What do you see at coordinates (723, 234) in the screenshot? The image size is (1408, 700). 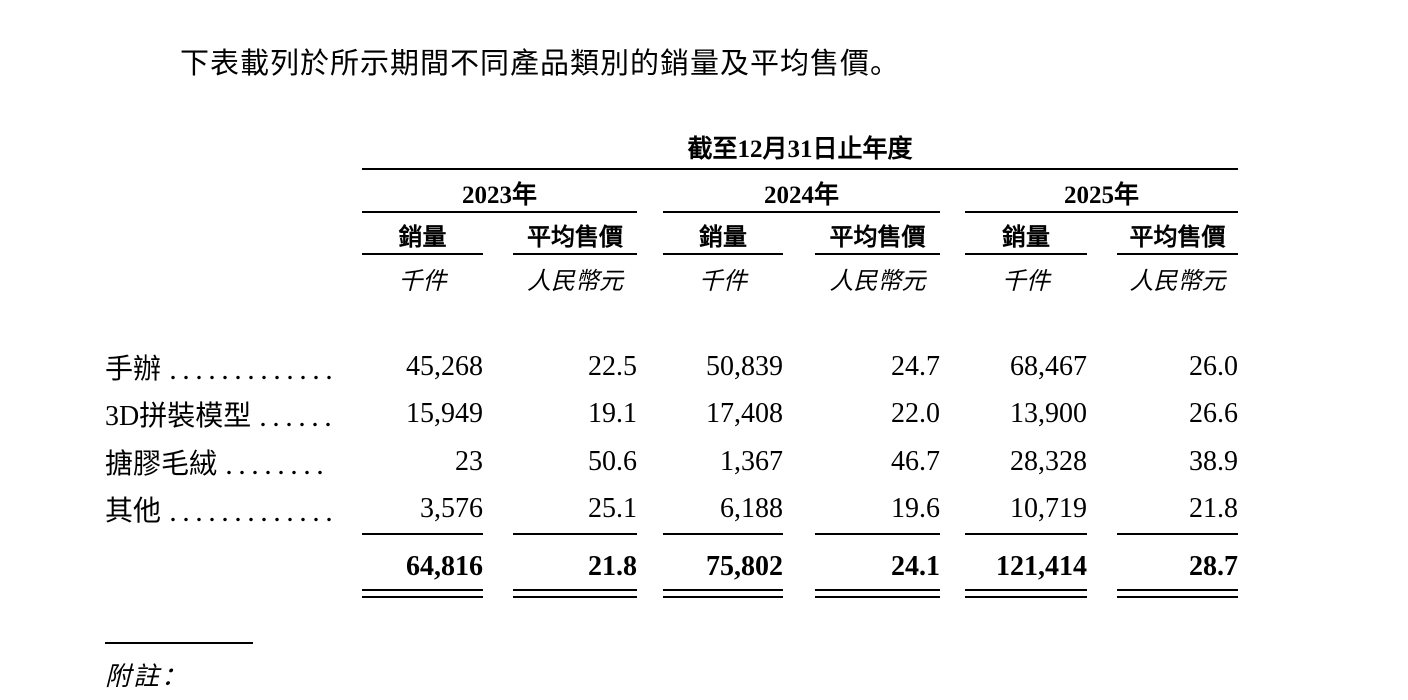 I see `column-header-volume-2024: 銷量` at bounding box center [723, 234].